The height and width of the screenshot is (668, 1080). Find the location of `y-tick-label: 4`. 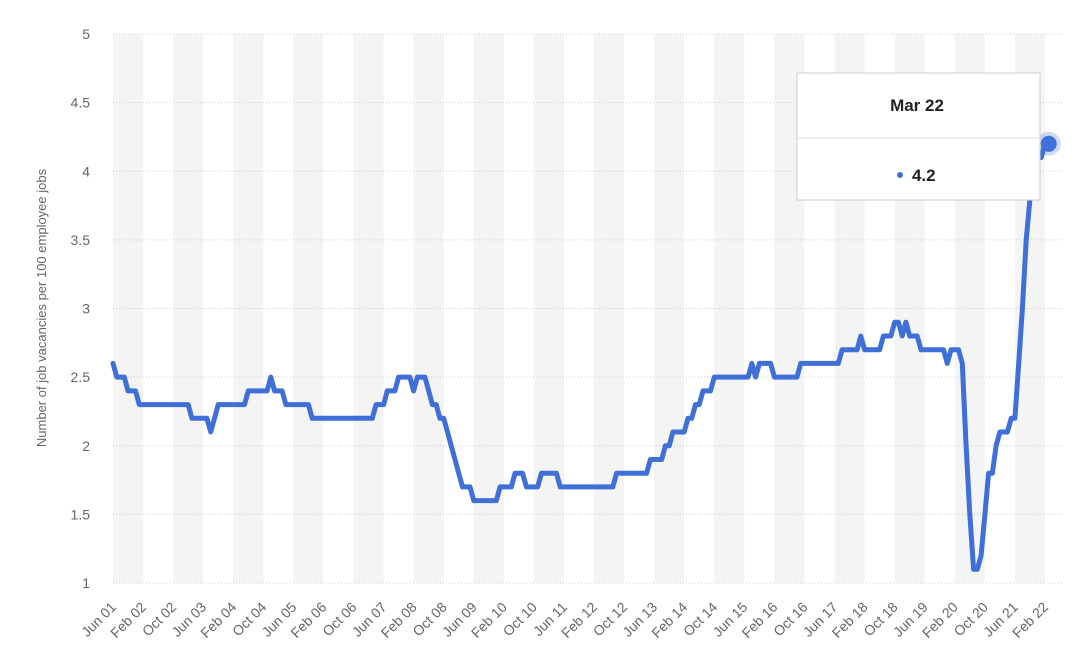

y-tick-label: 4 is located at coordinates (86, 171).